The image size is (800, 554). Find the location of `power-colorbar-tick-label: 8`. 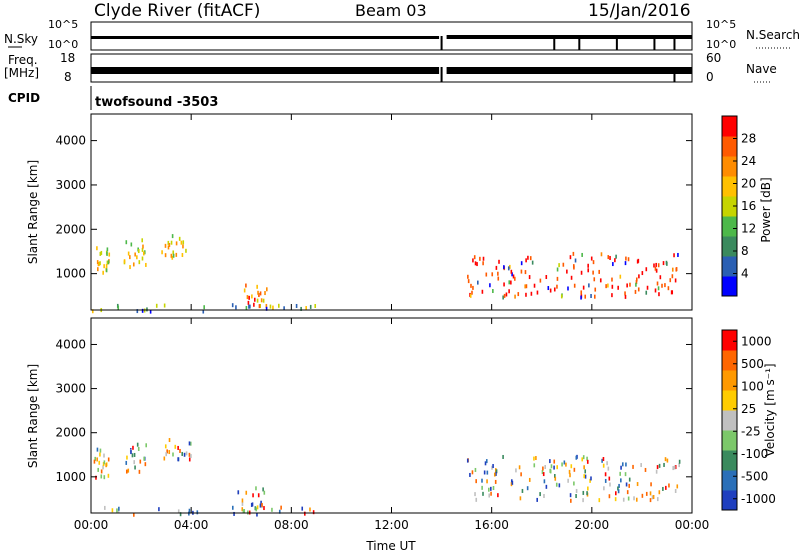

power-colorbar-tick-label: 8 is located at coordinates (745, 251).